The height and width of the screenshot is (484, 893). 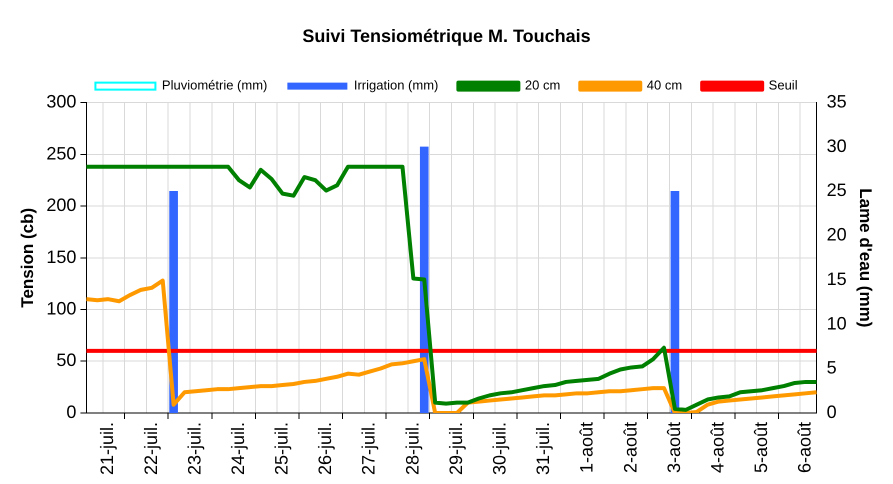 What do you see at coordinates (836, 190) in the screenshot?
I see `y2-tick-label: 25` at bounding box center [836, 190].